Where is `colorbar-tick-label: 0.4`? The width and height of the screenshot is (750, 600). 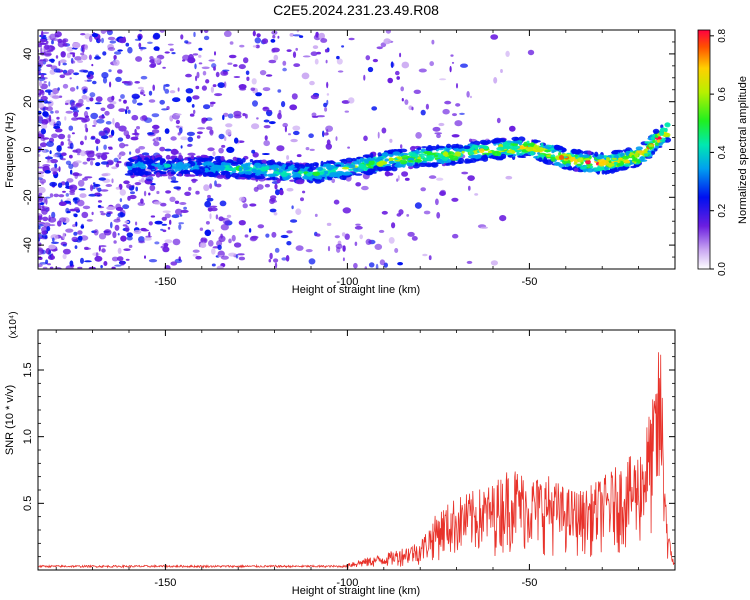 colorbar-tick-label: 0.4 is located at coordinates (722, 152).